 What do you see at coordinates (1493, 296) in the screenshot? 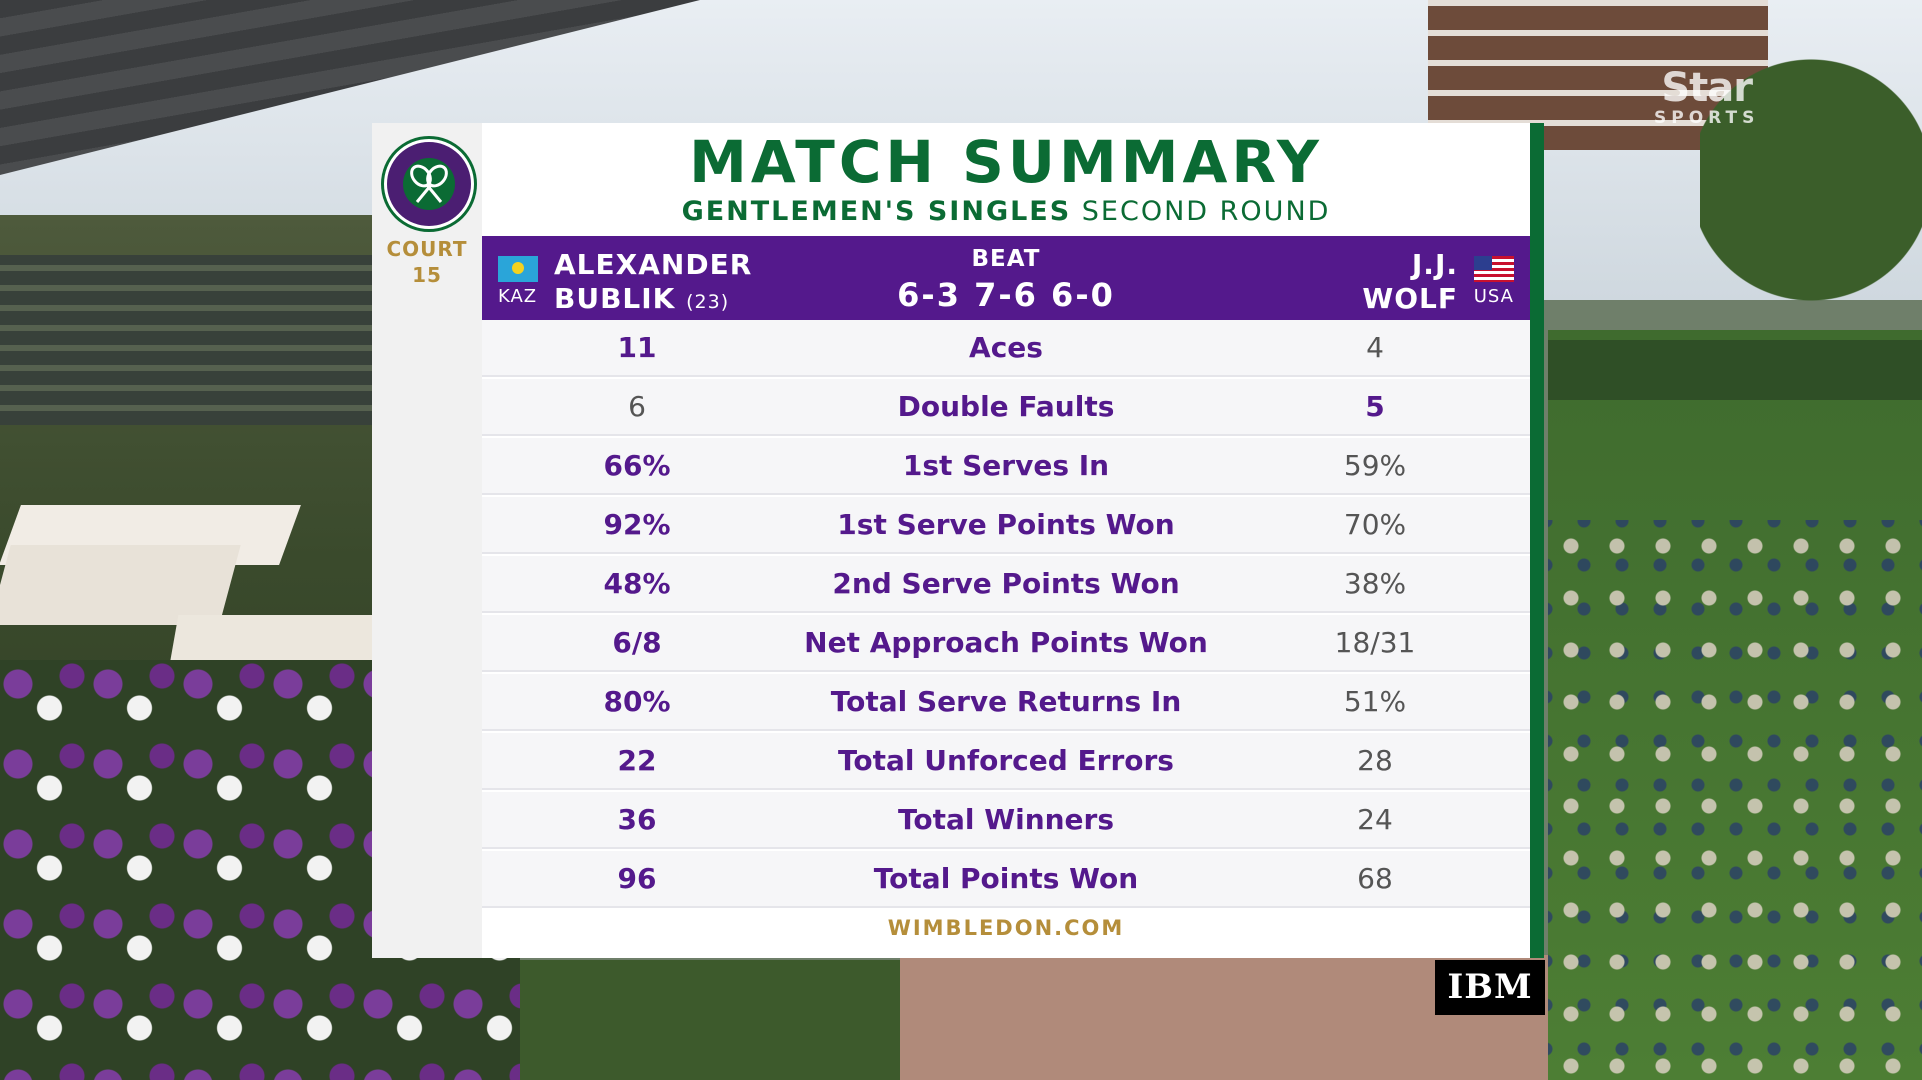
I see `player2-country: USA` at bounding box center [1493, 296].